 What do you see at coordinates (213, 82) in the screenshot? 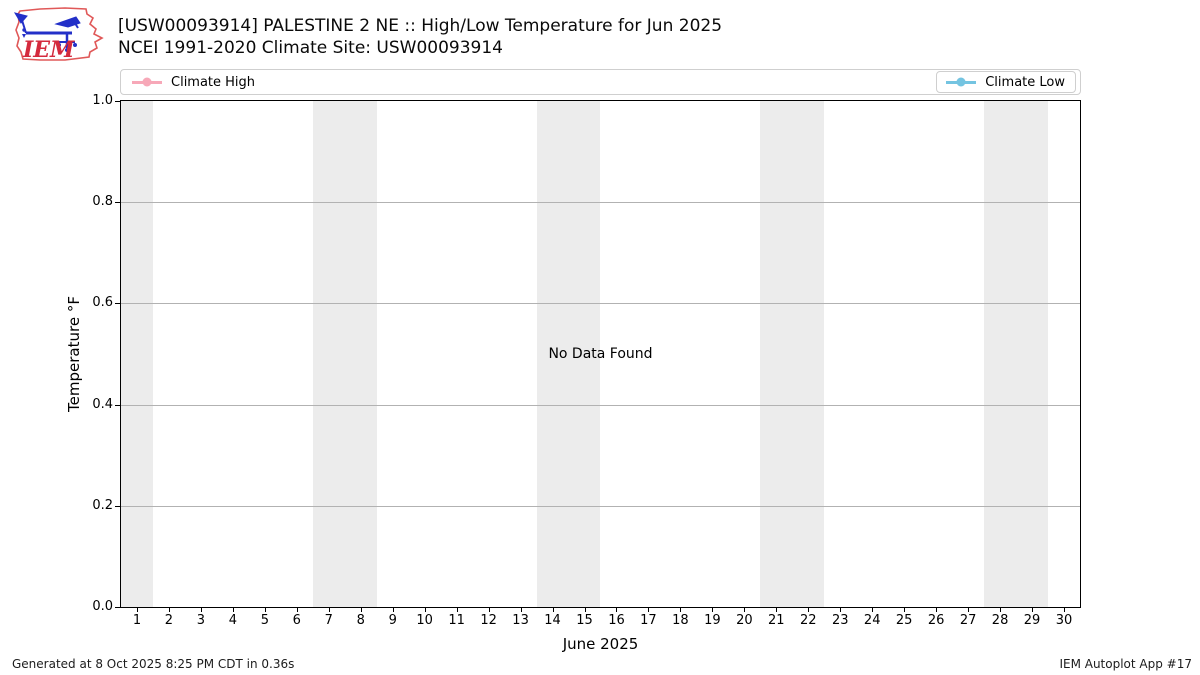
I see `legend-label-climate-high: Climate High` at bounding box center [213, 82].